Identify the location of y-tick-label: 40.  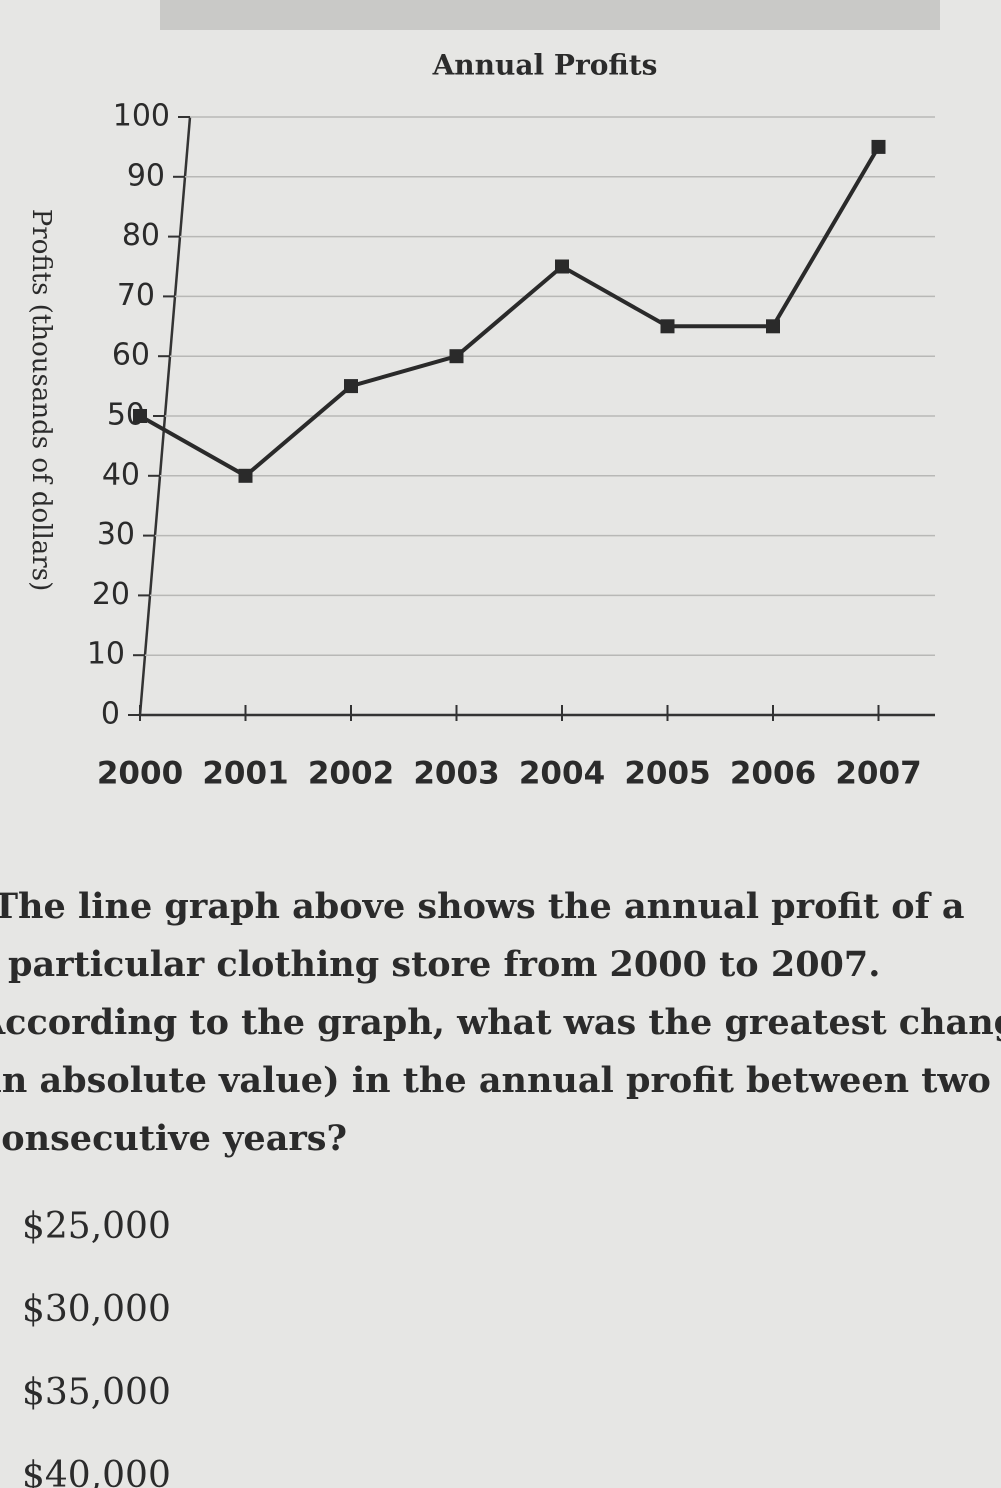
(121, 474).